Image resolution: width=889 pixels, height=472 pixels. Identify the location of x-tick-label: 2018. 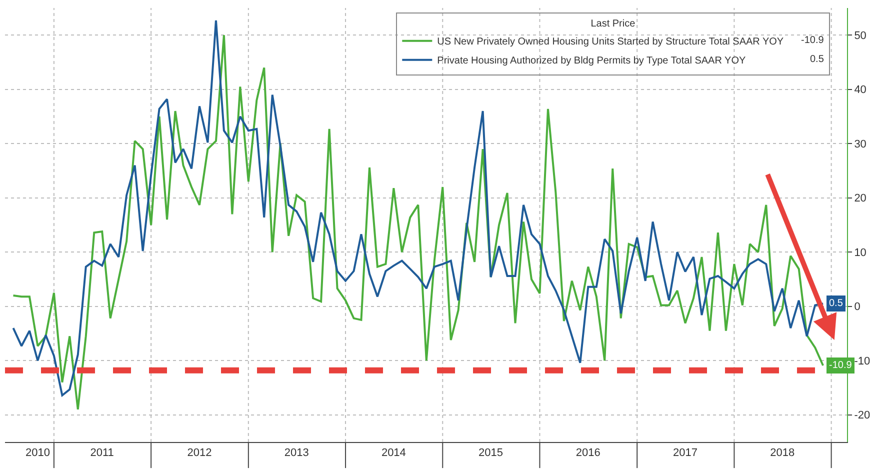
(782, 453).